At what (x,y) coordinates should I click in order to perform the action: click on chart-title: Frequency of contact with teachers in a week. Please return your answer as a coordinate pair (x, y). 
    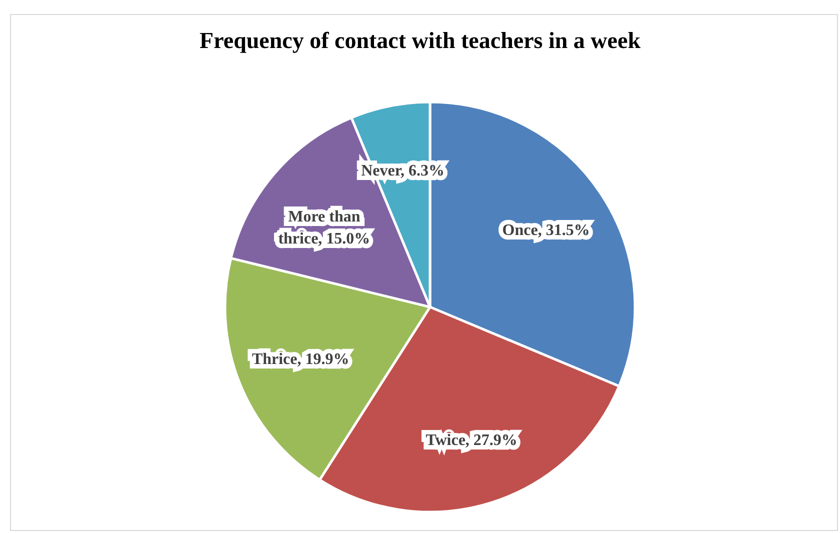
    Looking at the image, I should click on (420, 40).